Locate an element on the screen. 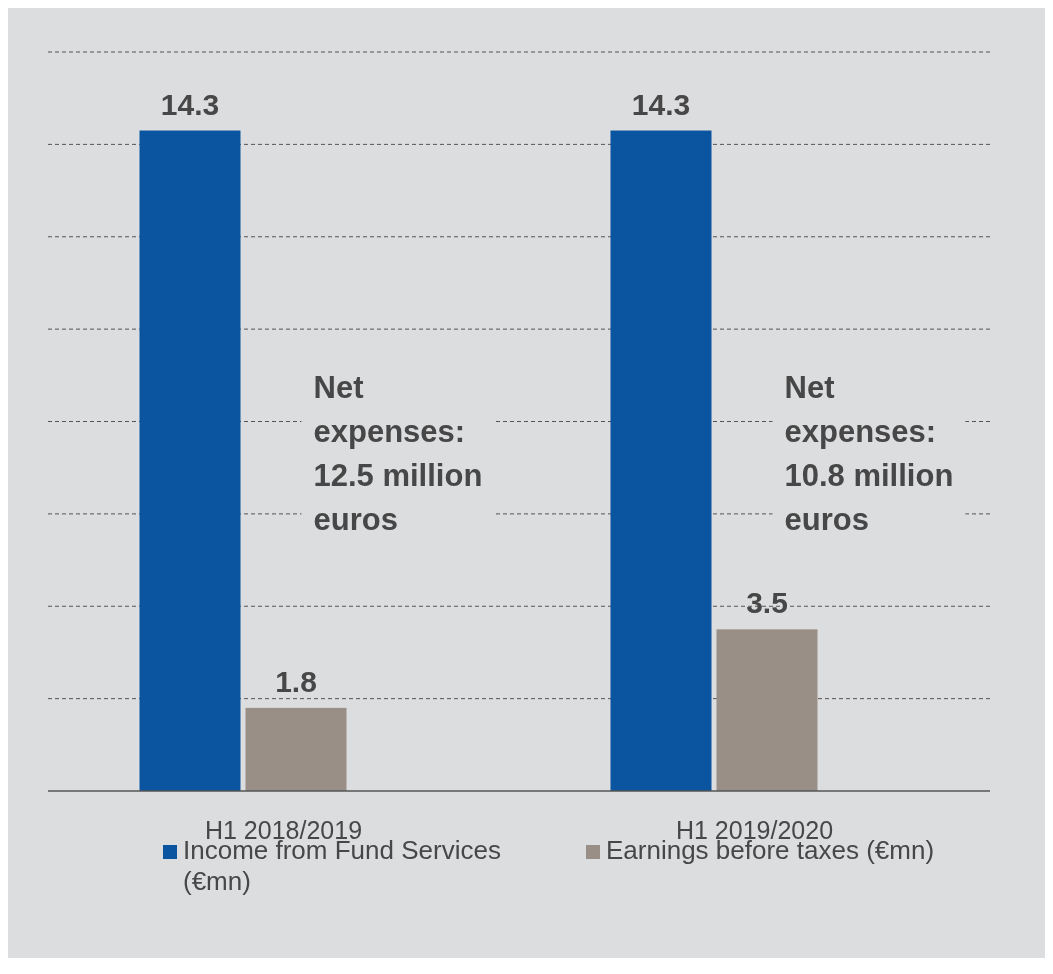  annotation: Net expenses: 12.5 million euros is located at coordinates (398, 453).